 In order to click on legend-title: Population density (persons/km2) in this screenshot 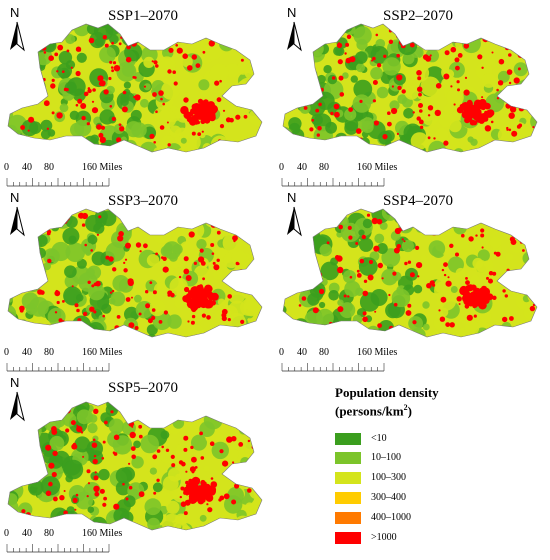, I will do `click(387, 401)`.